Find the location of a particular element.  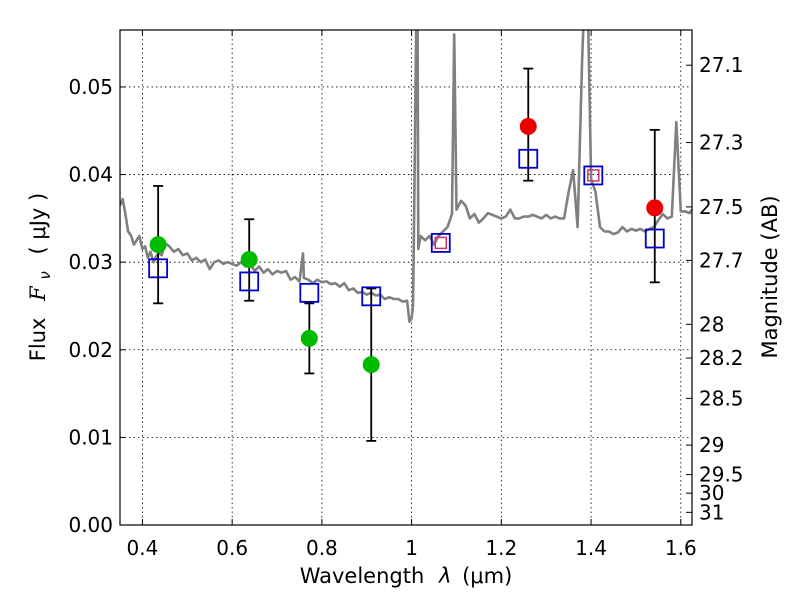

x-tick-label: 0.8 is located at coordinates (322, 548).